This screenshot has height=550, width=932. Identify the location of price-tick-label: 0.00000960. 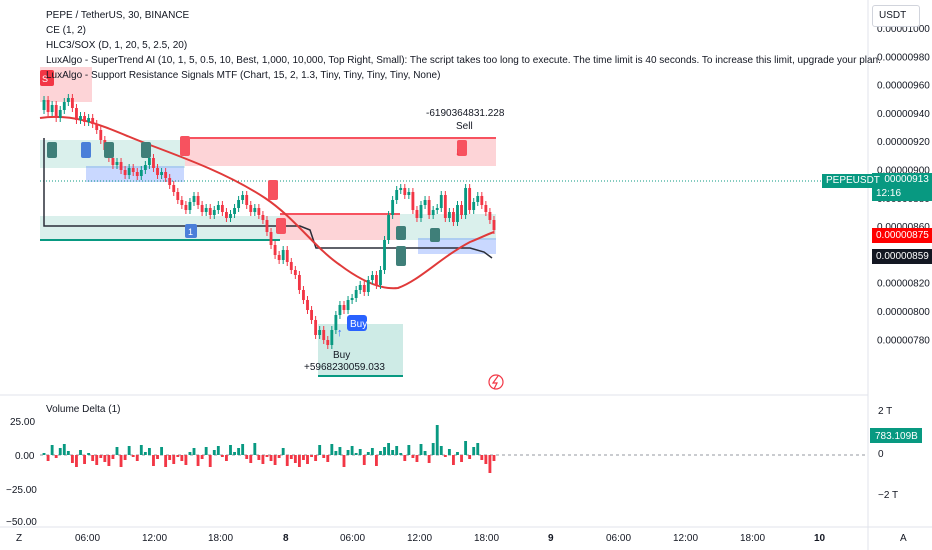
(903, 86).